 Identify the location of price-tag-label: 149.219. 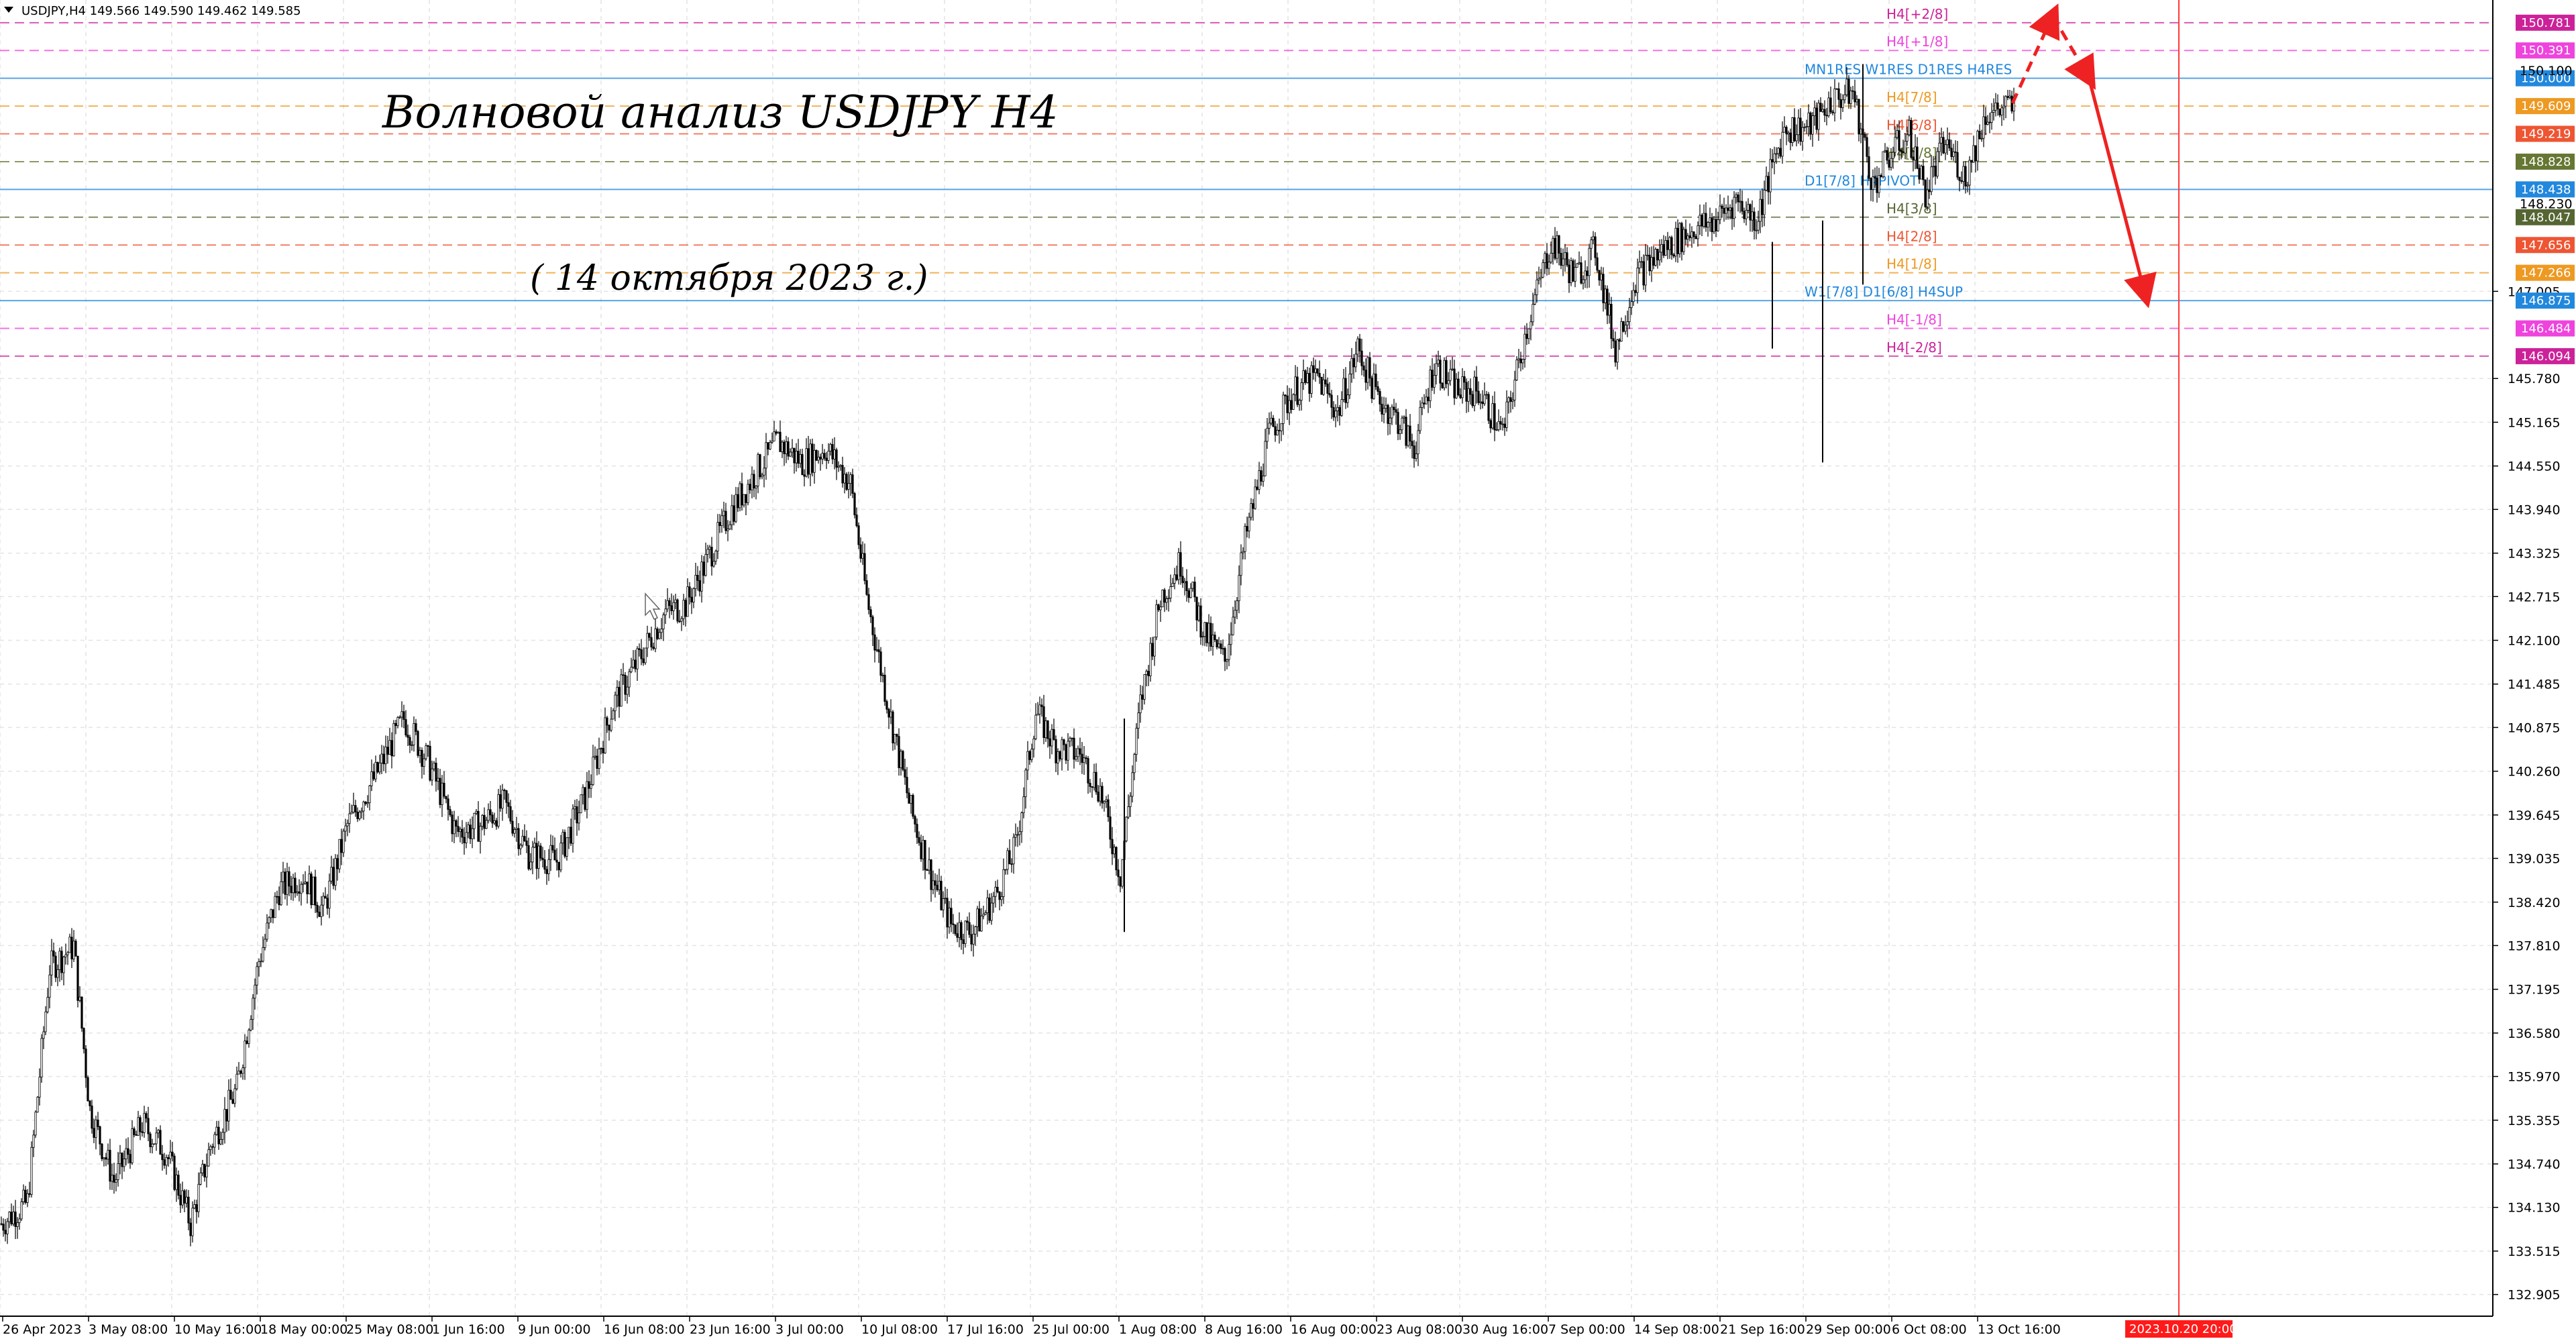
(2546, 134).